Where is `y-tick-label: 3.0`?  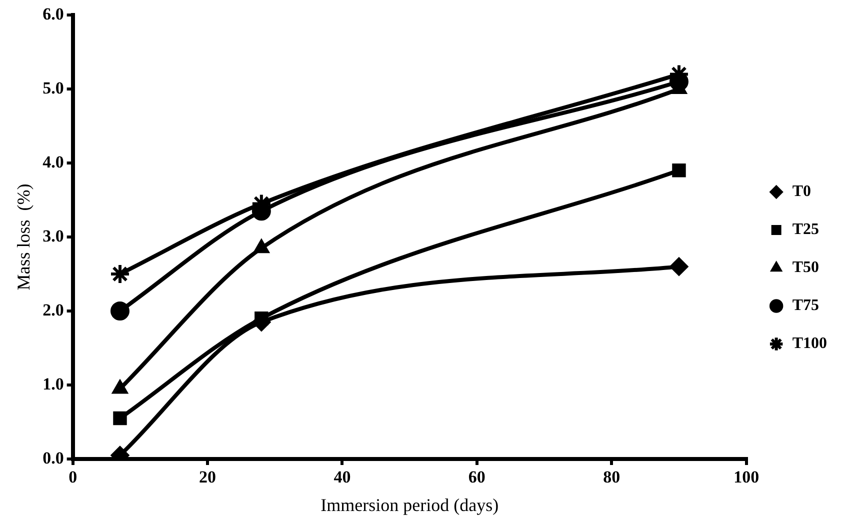
y-tick-label: 3.0 is located at coordinates (53, 236).